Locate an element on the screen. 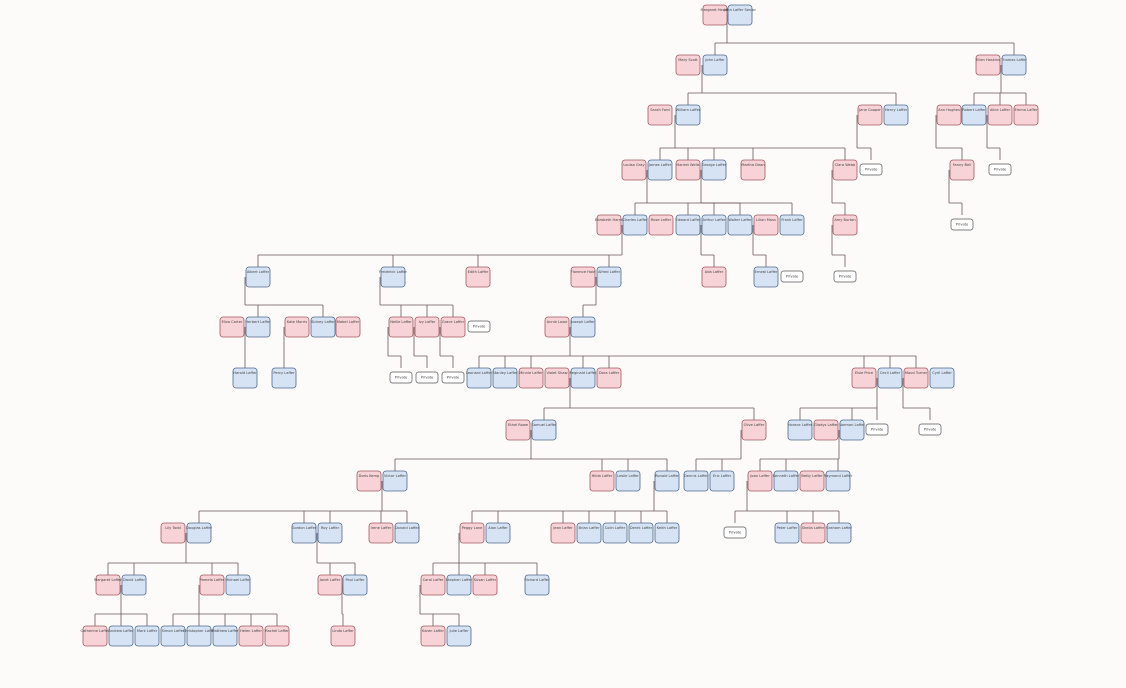 The height and width of the screenshot is (688, 1126). person-card: Ann Hughes is located at coordinates (949, 115).